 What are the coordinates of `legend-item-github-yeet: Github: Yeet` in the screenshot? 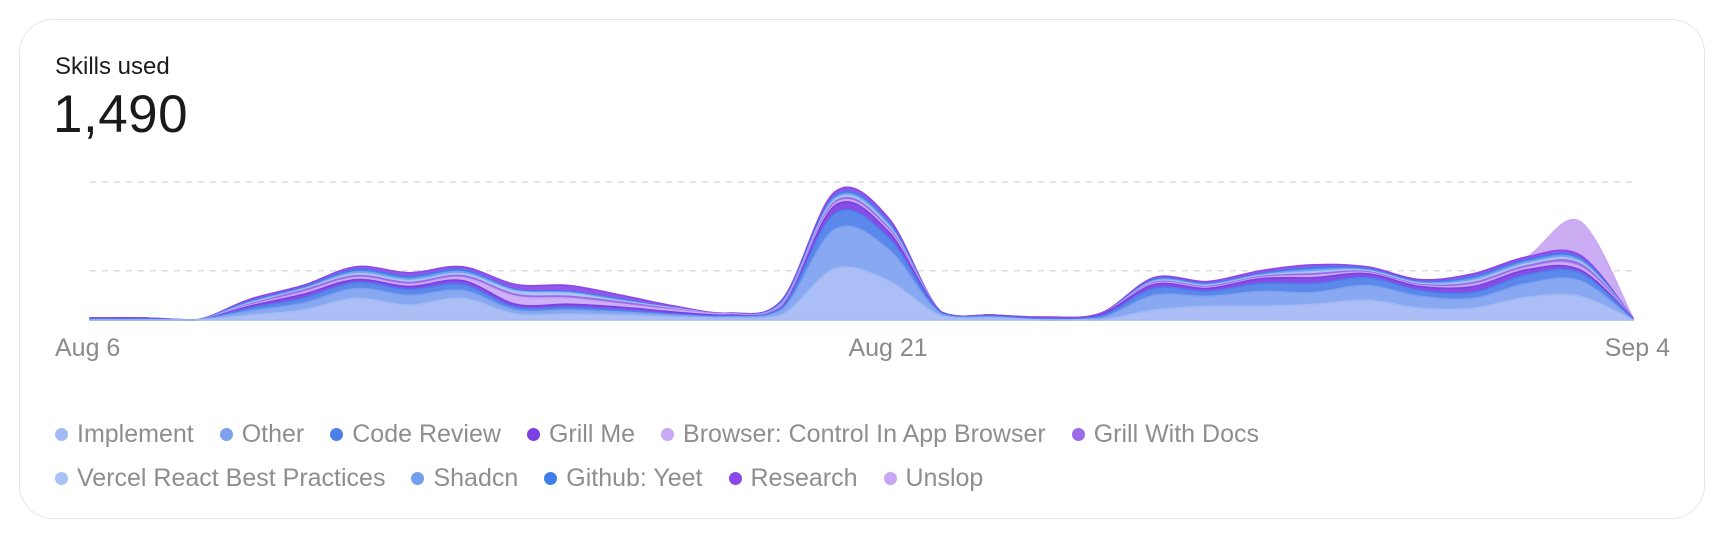 It's located at (623, 478).